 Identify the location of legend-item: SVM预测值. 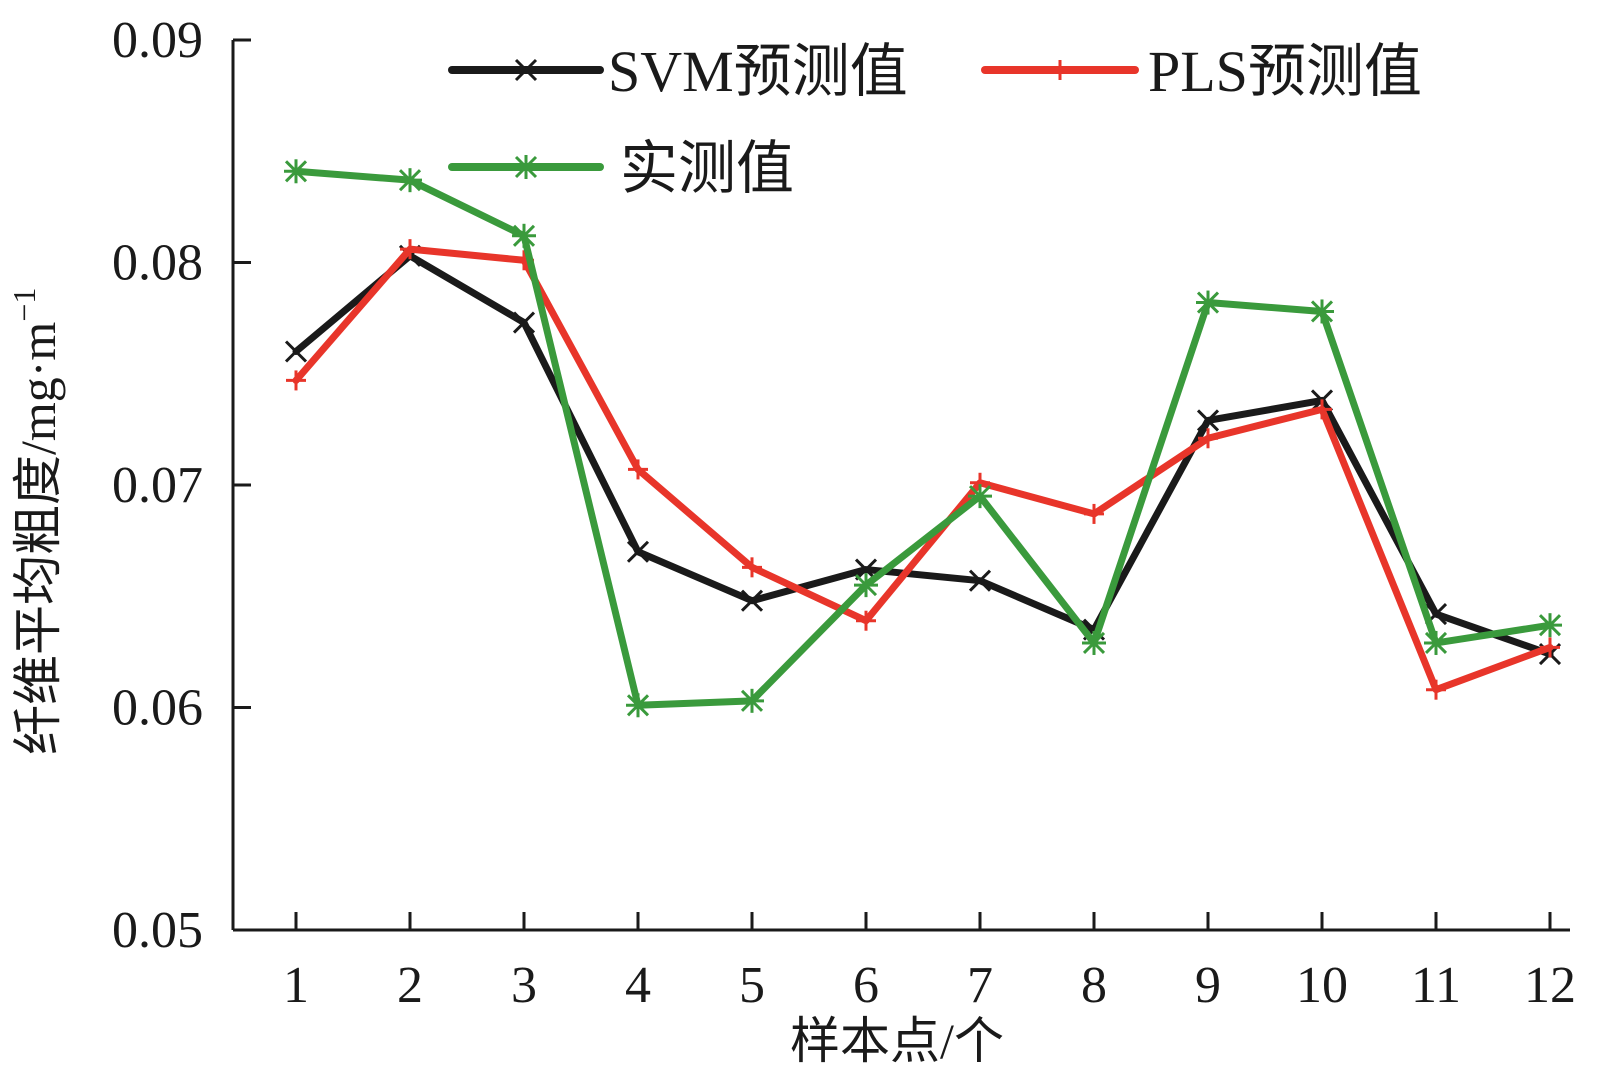
(678, 71).